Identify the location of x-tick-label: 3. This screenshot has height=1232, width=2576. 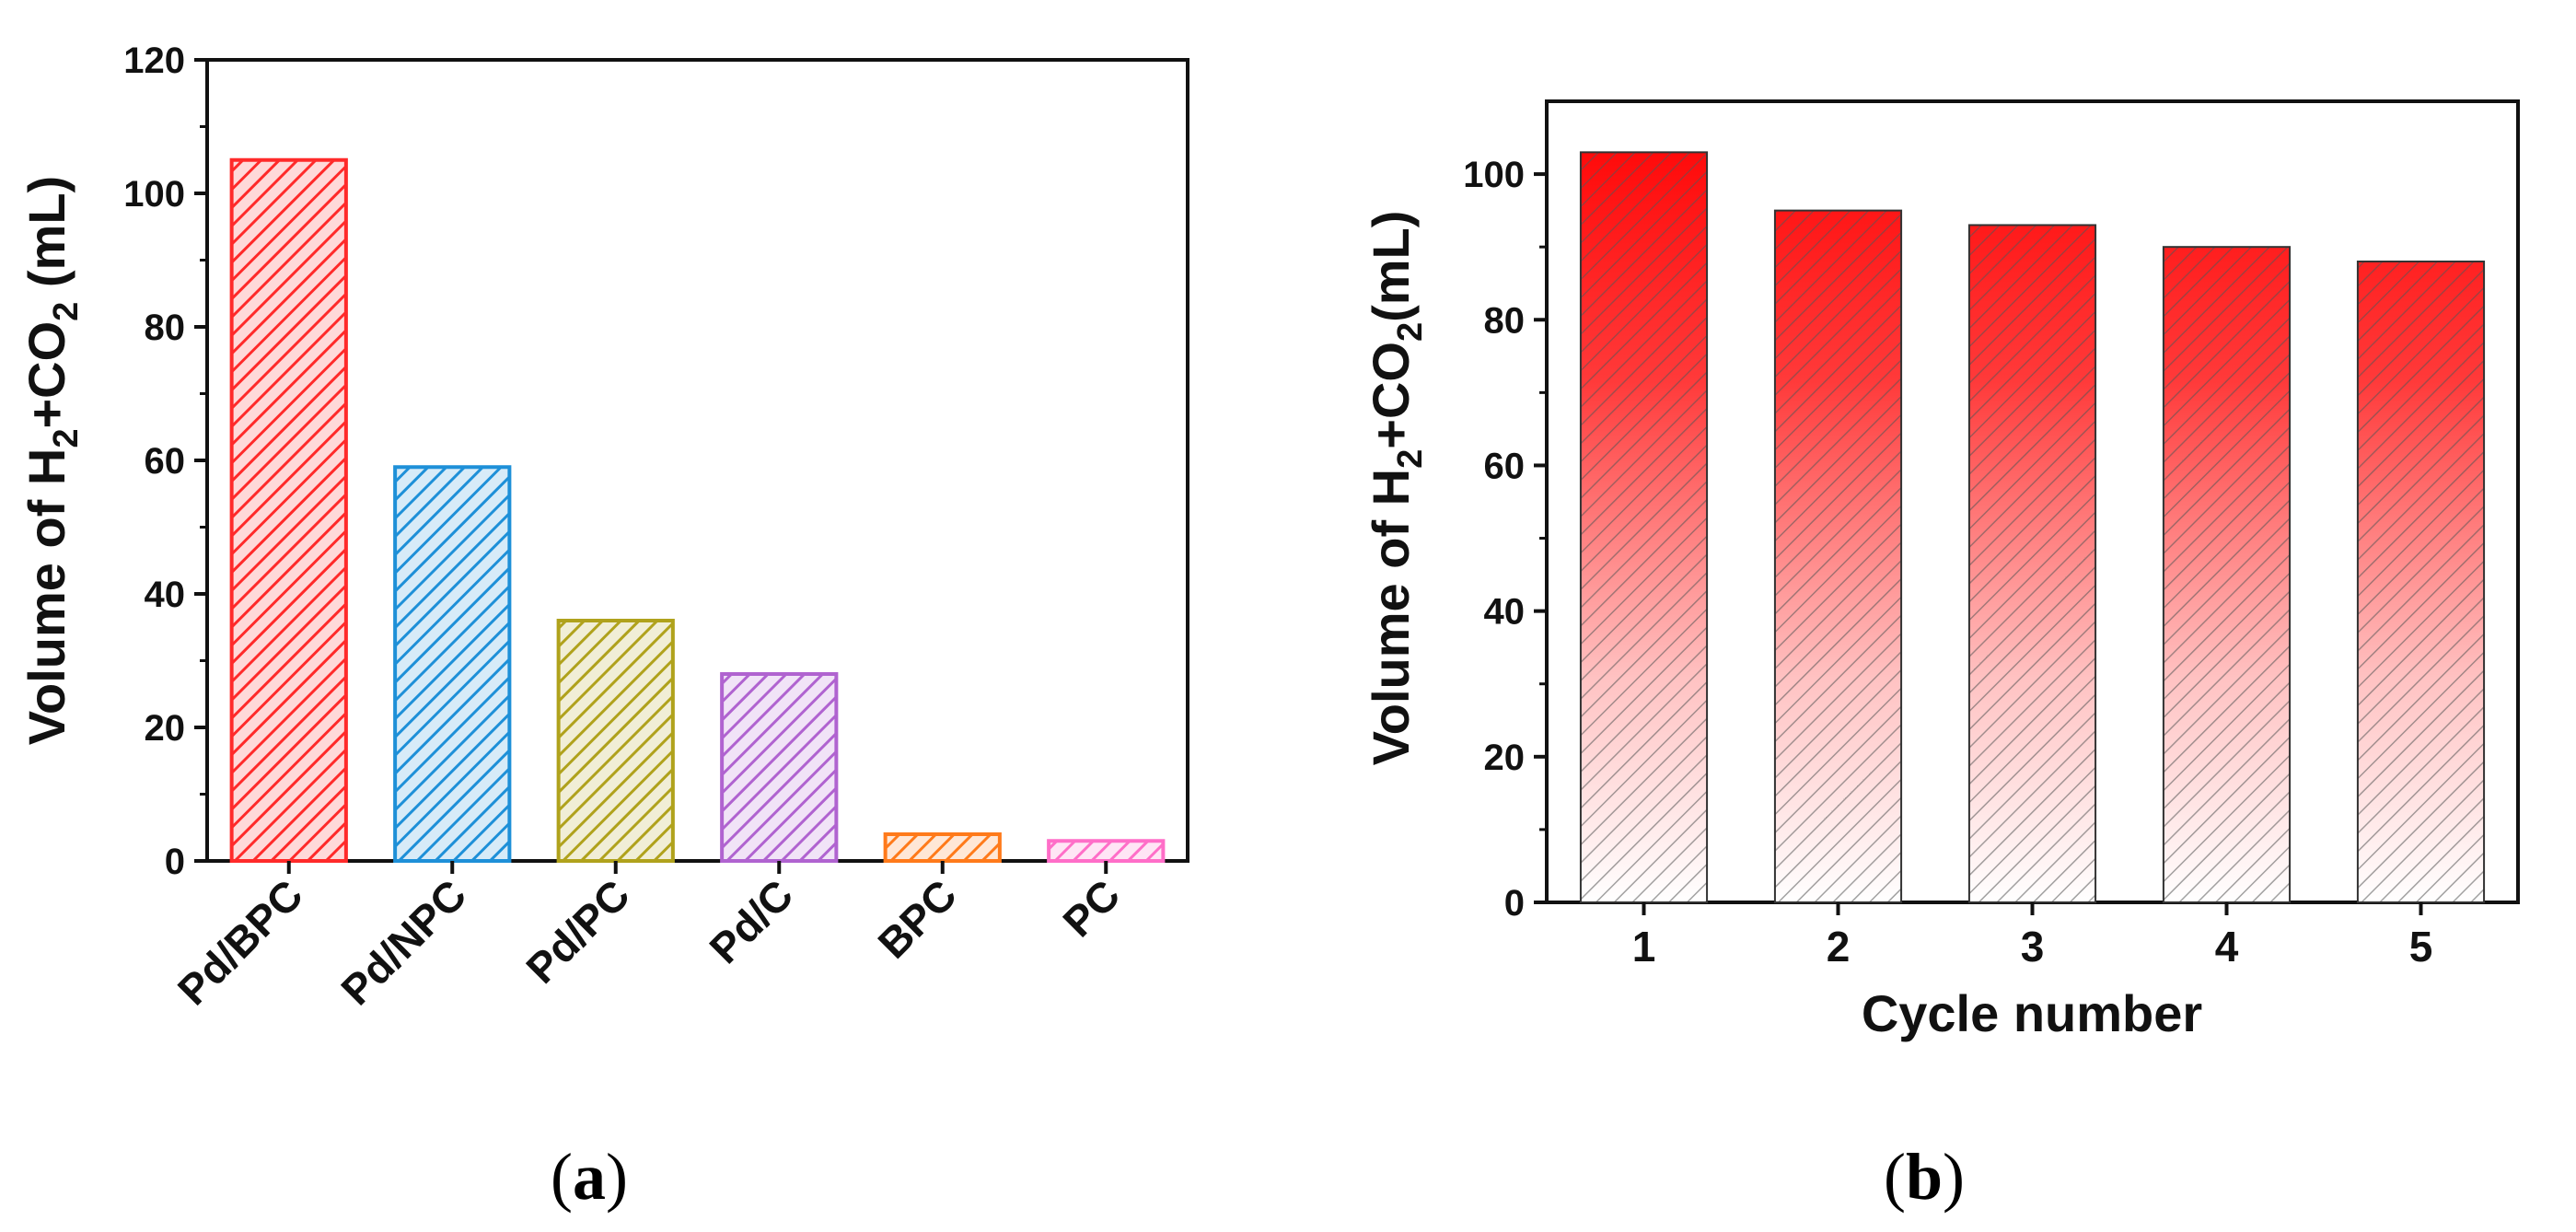
(2033, 947).